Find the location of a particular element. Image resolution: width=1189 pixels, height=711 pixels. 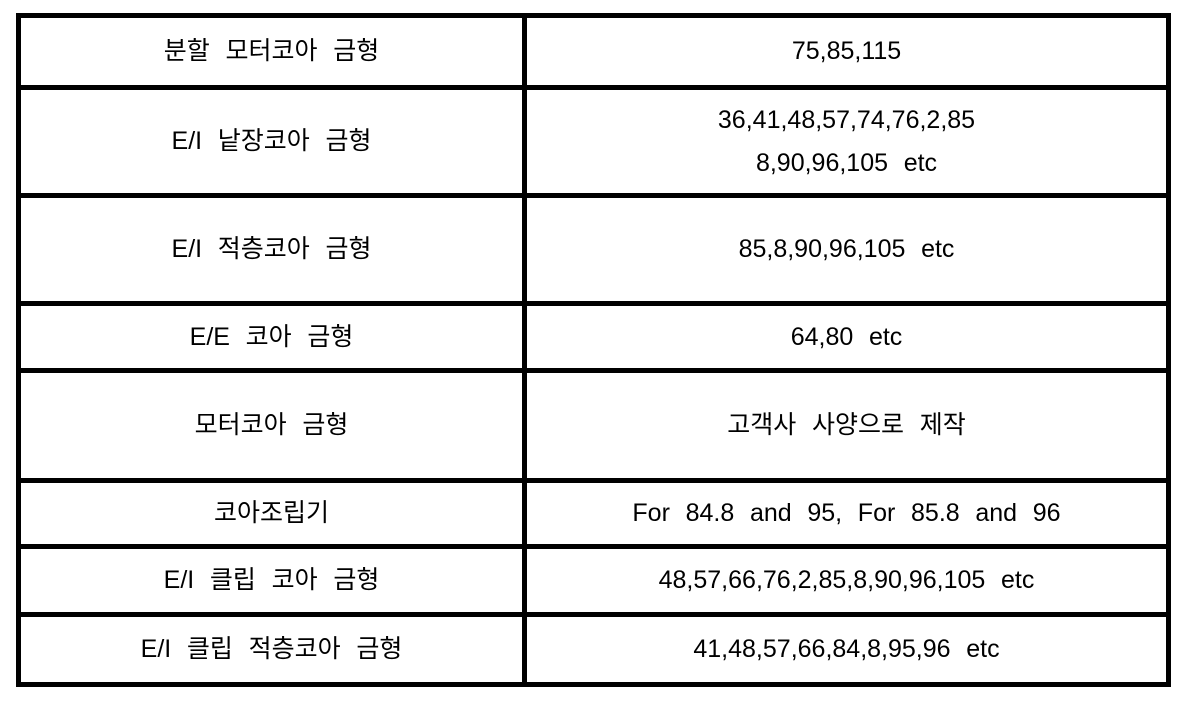

row-value-cell: For 84.8 and 95, For 85.8 and 96 is located at coordinates (846, 513).